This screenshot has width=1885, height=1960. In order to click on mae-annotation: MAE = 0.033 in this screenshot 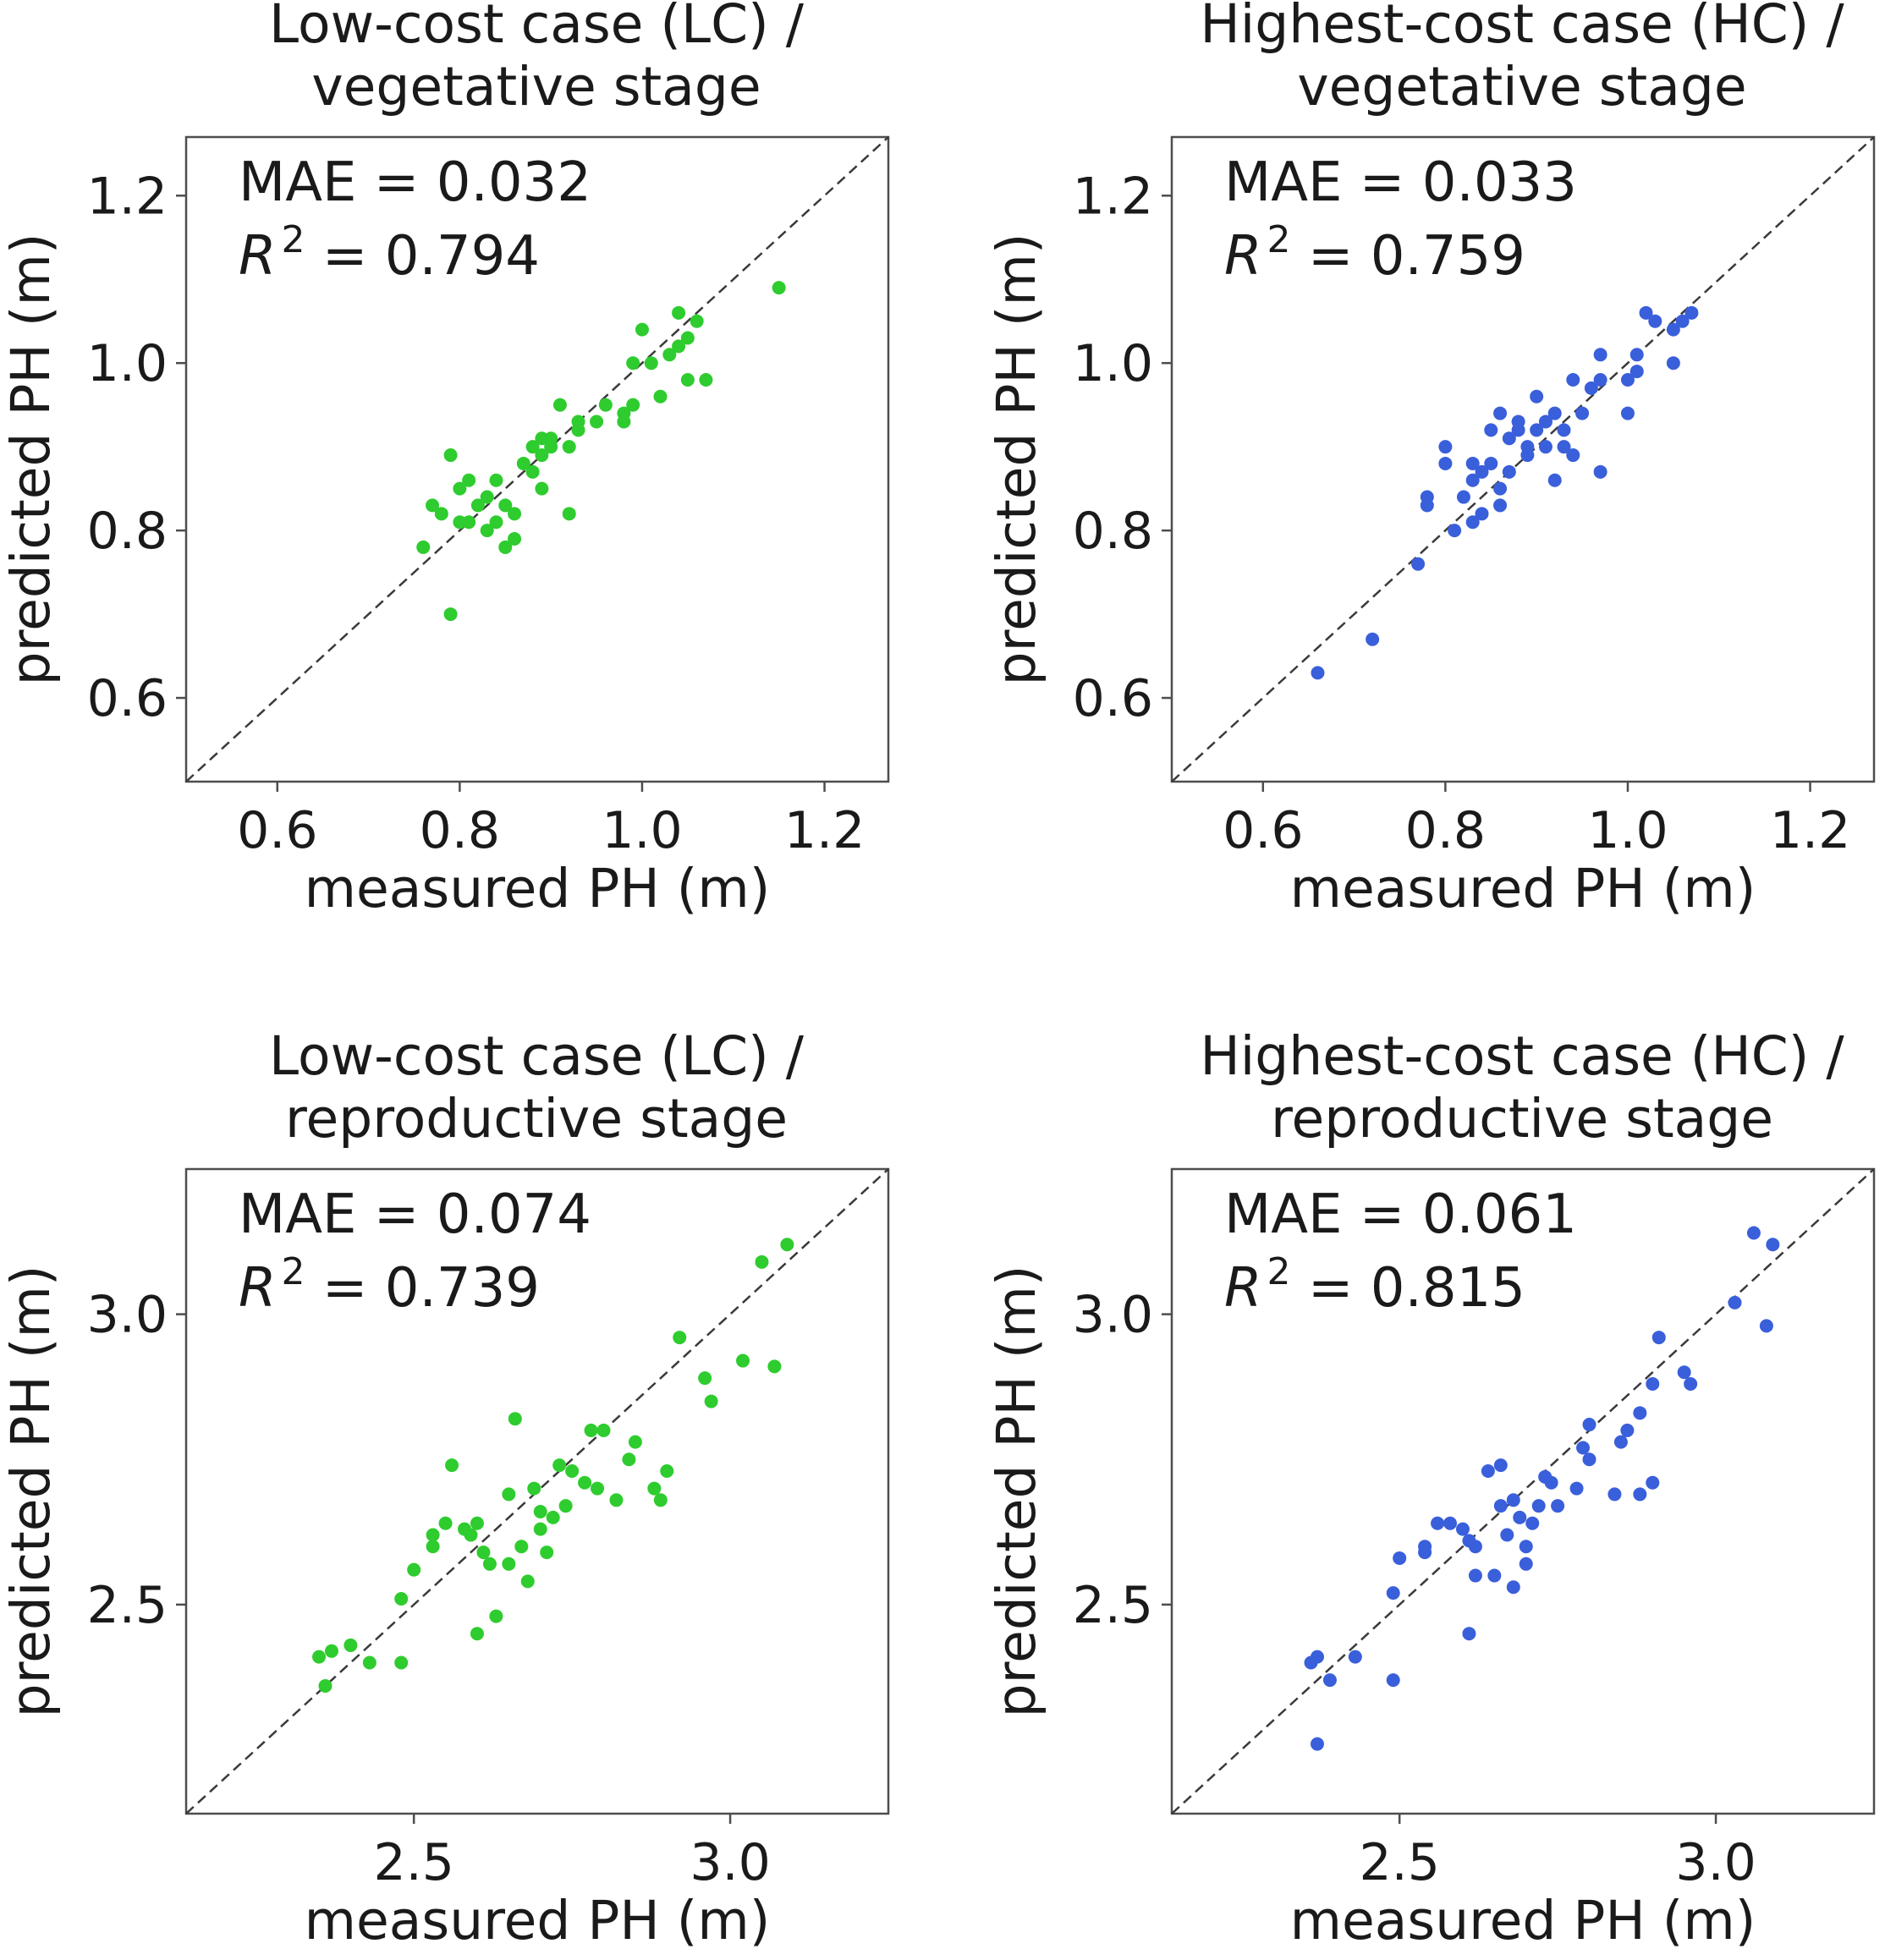, I will do `click(1400, 182)`.